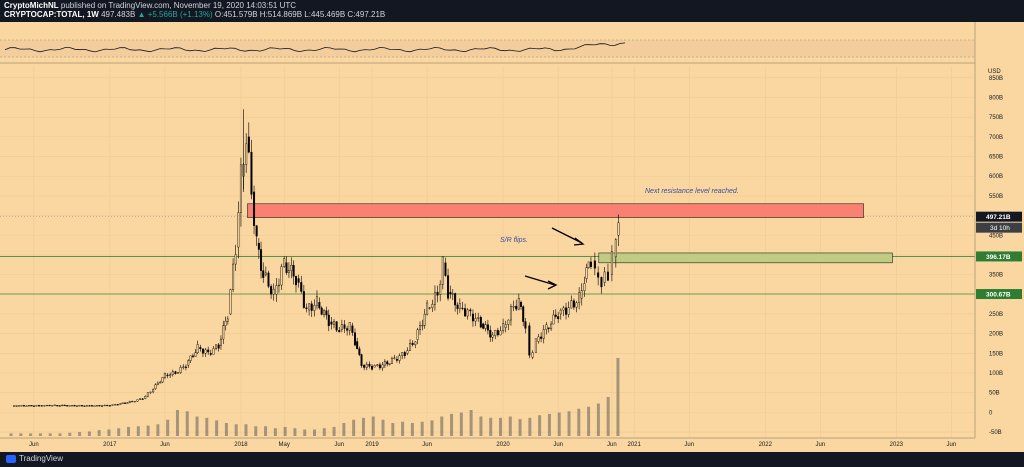 The width and height of the screenshot is (1024, 467). What do you see at coordinates (118, 14) in the screenshot?
I see `last-price: 497.483B` at bounding box center [118, 14].